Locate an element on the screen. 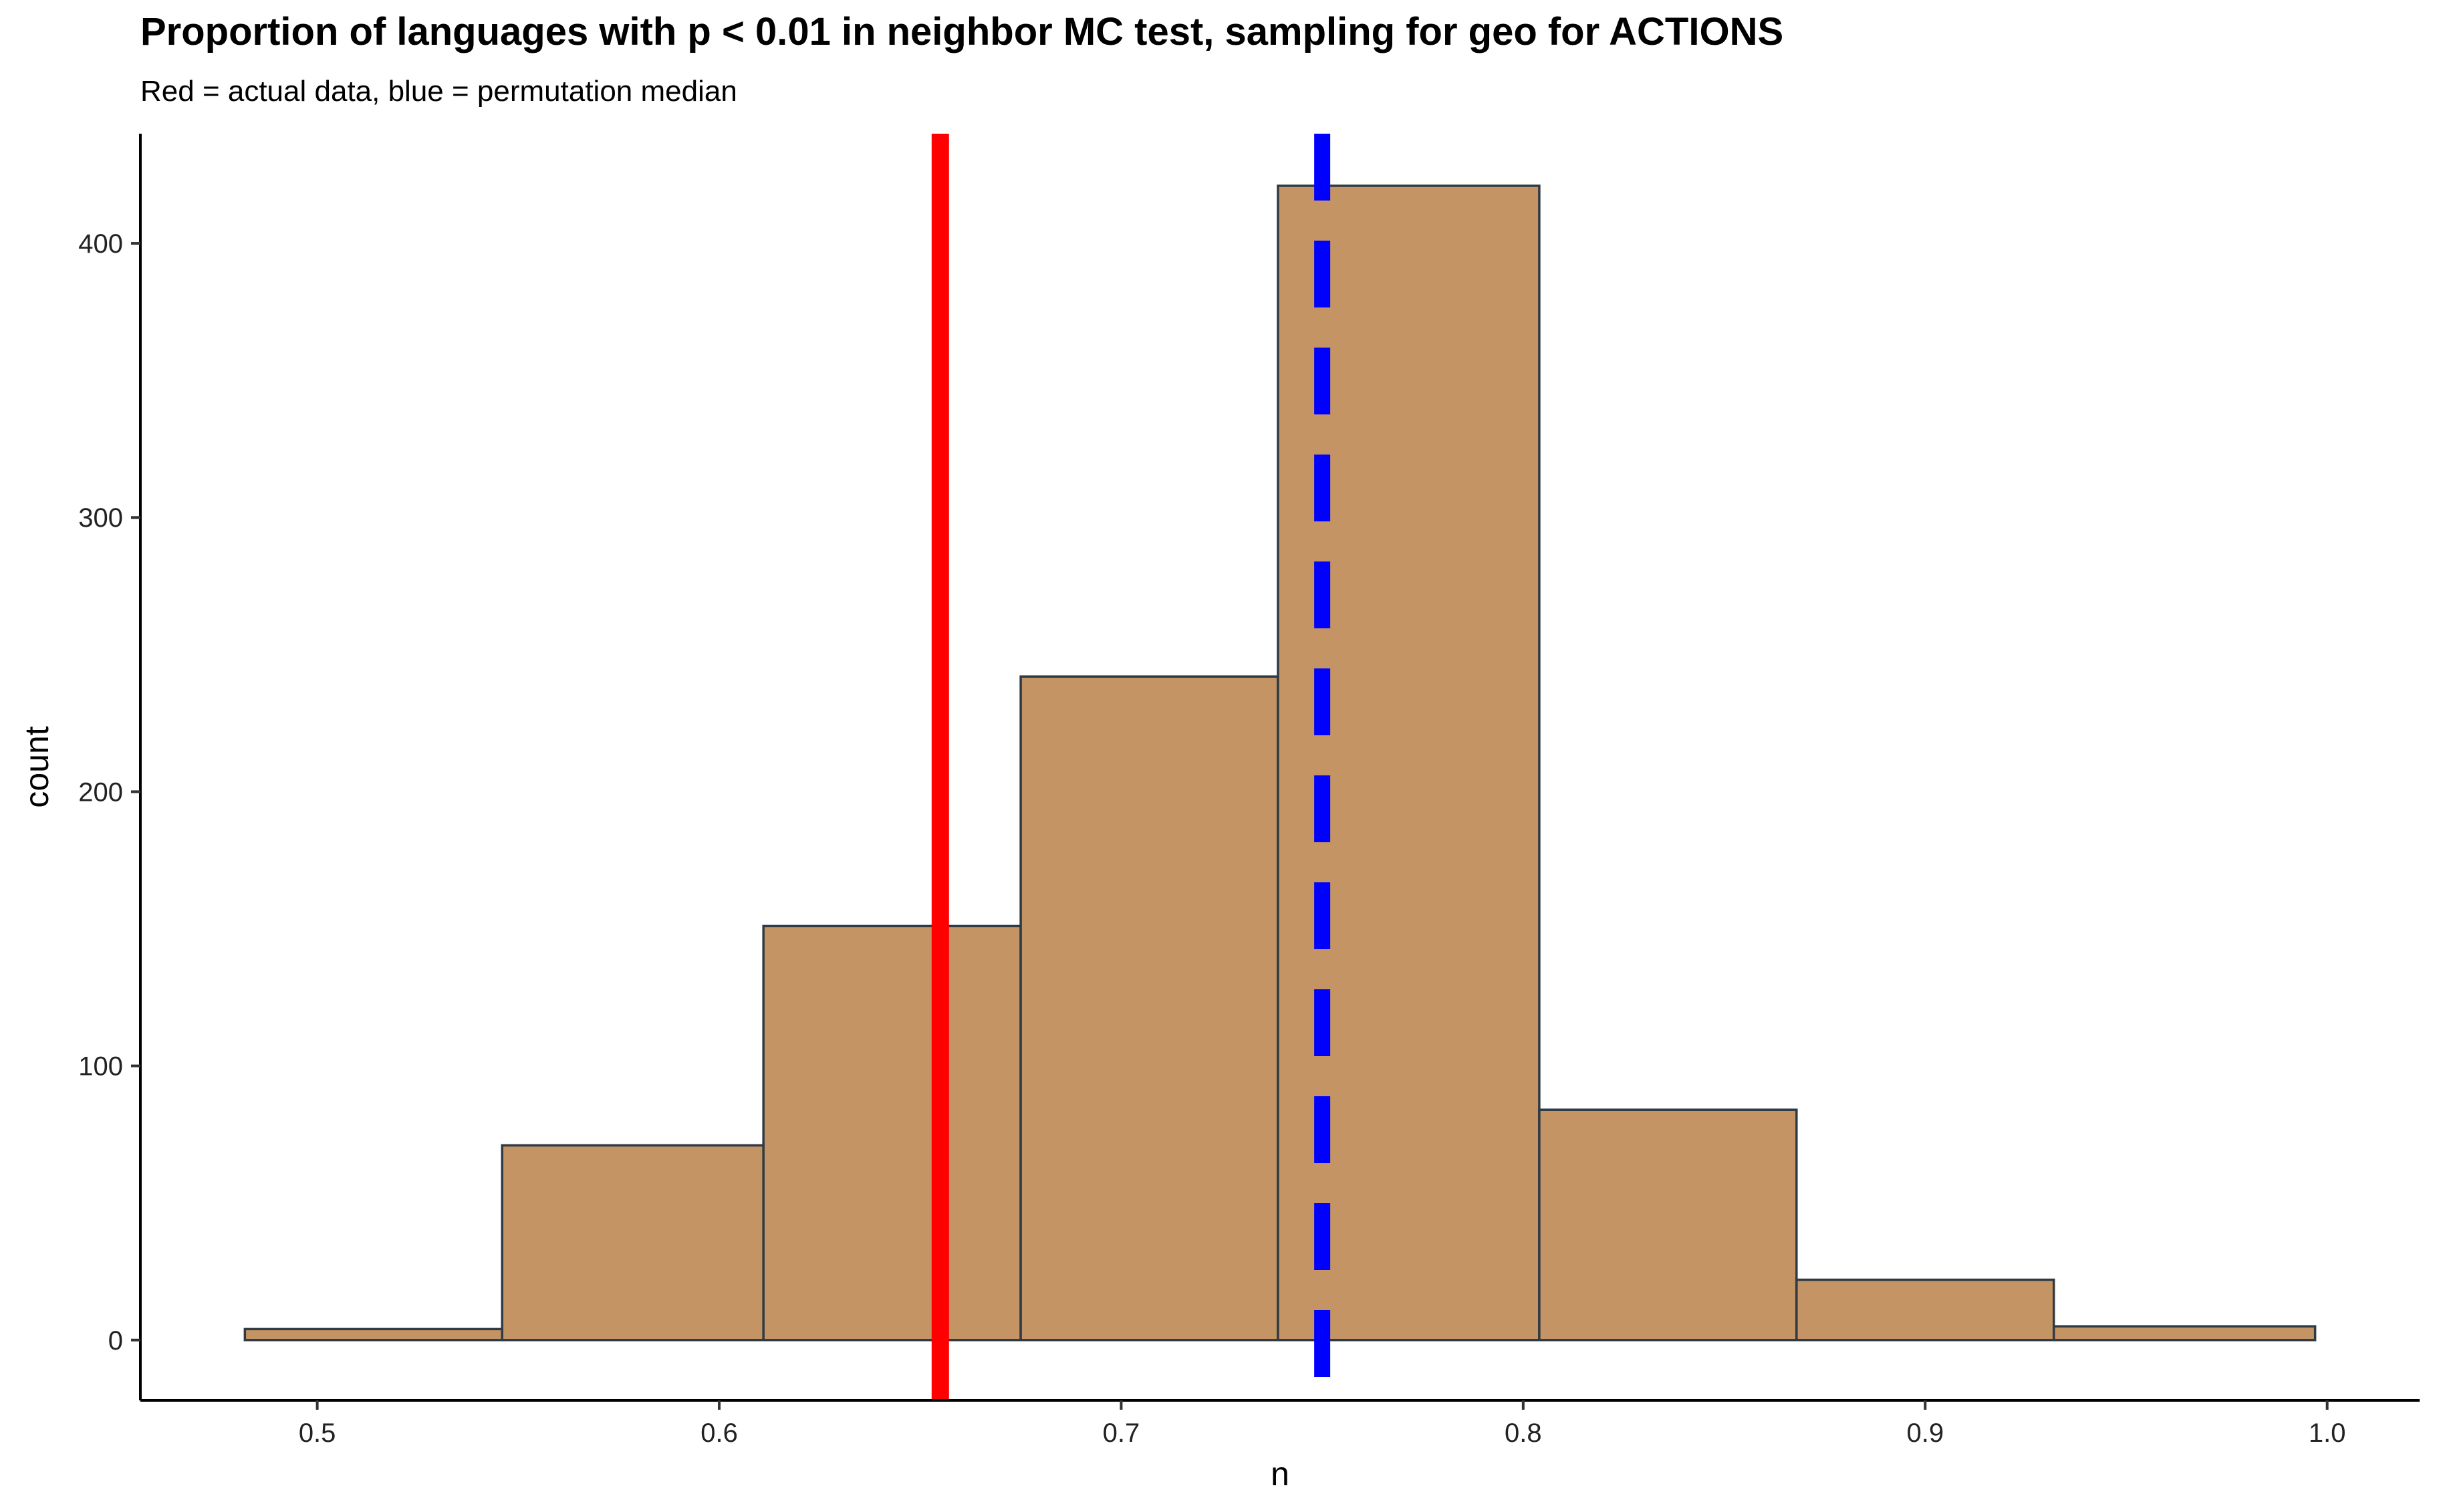 This screenshot has width=2437, height=1512. x-tick-label: 0.5 is located at coordinates (317, 1433).